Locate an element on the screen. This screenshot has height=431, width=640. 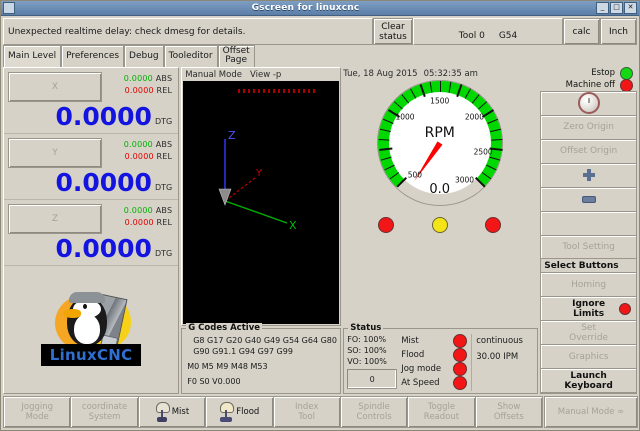
at-speed-lamp is located at coordinates (460, 383).